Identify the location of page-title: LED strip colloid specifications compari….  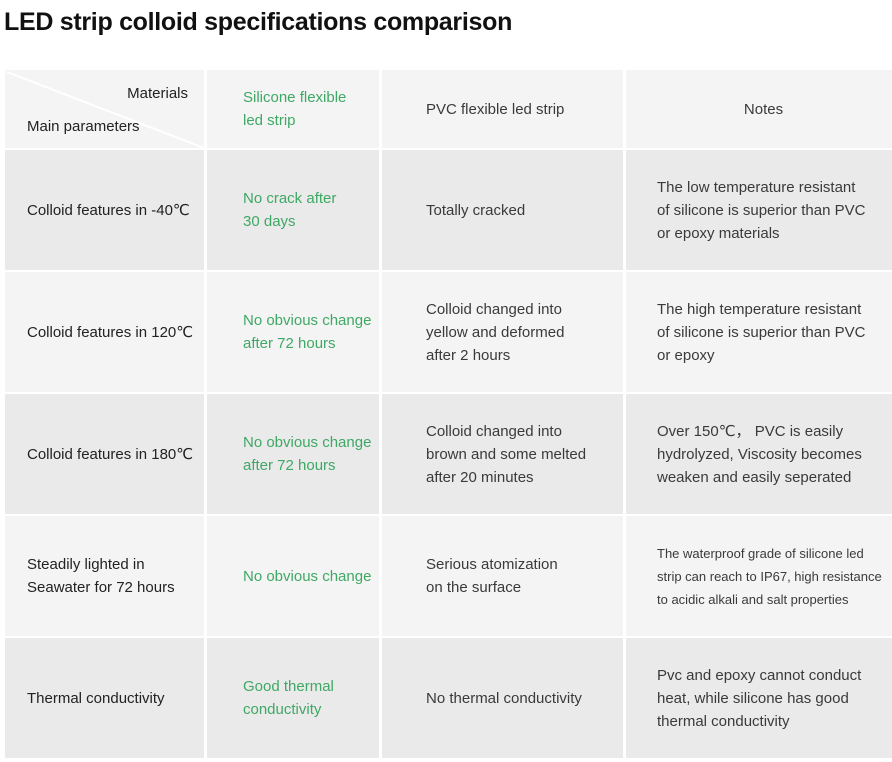
(258, 22).